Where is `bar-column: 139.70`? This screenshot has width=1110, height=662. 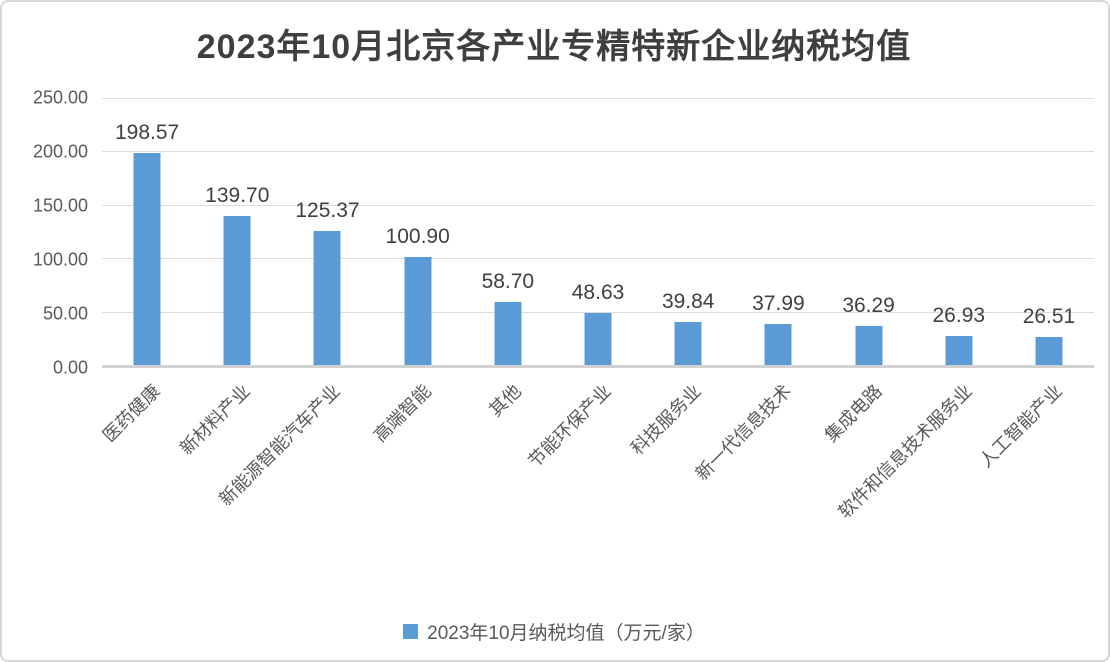 bar-column: 139.70 is located at coordinates (237, 231).